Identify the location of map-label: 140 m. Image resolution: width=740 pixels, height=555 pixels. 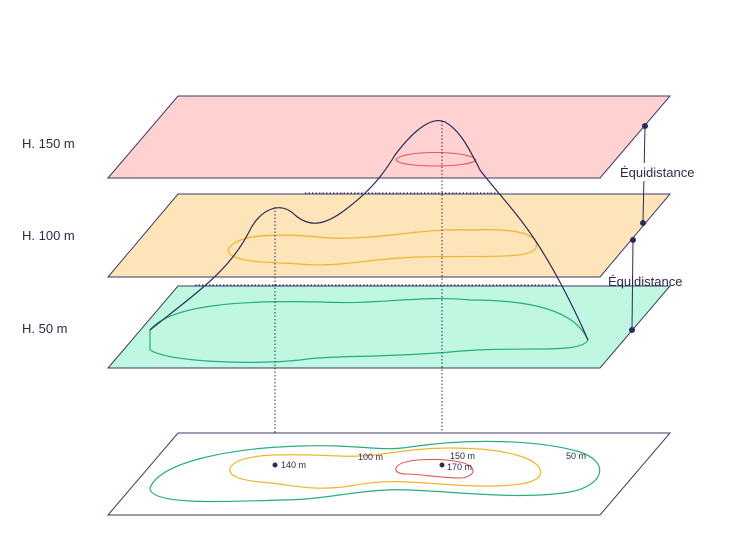
(293, 465).